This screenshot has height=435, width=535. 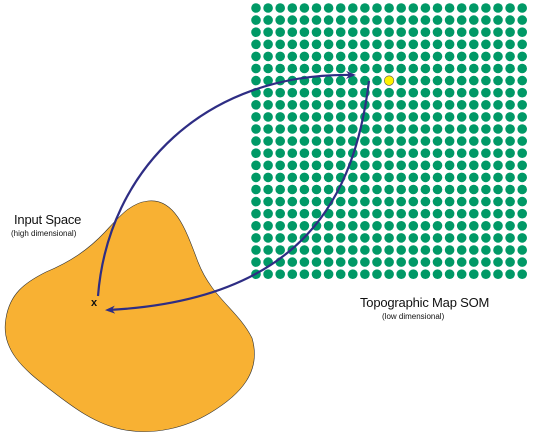 I want to click on som-subtitle: (low dimensional), so click(x=413, y=316).